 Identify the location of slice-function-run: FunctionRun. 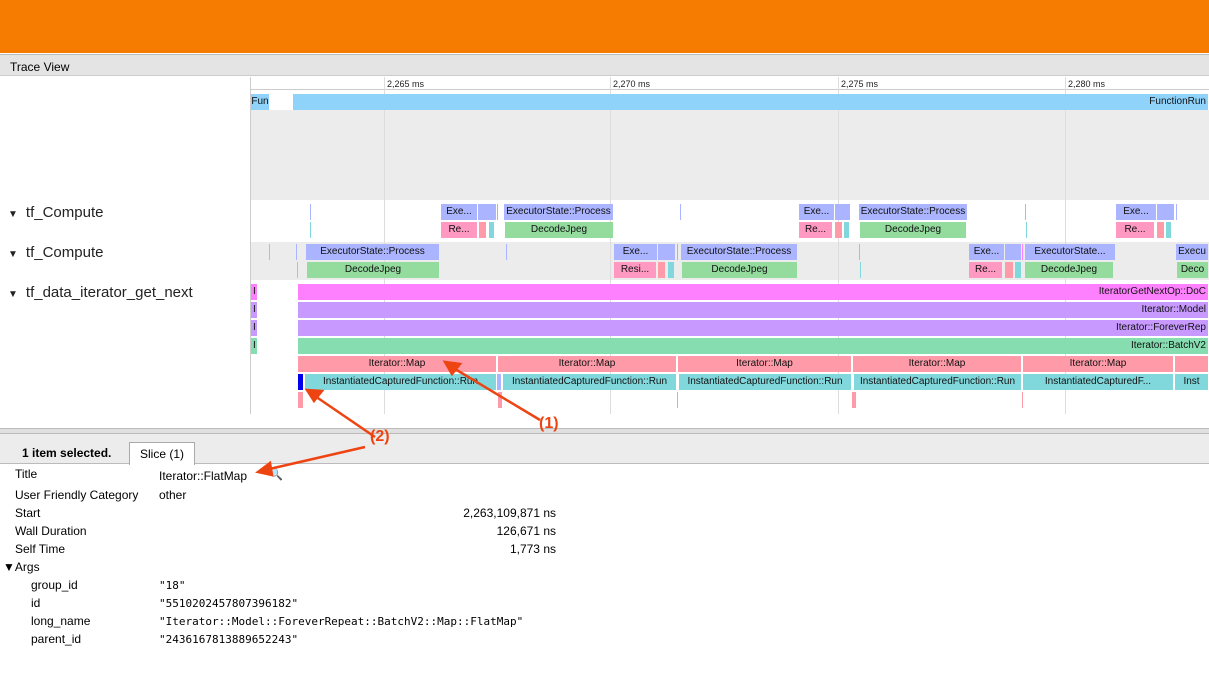
(750, 102).